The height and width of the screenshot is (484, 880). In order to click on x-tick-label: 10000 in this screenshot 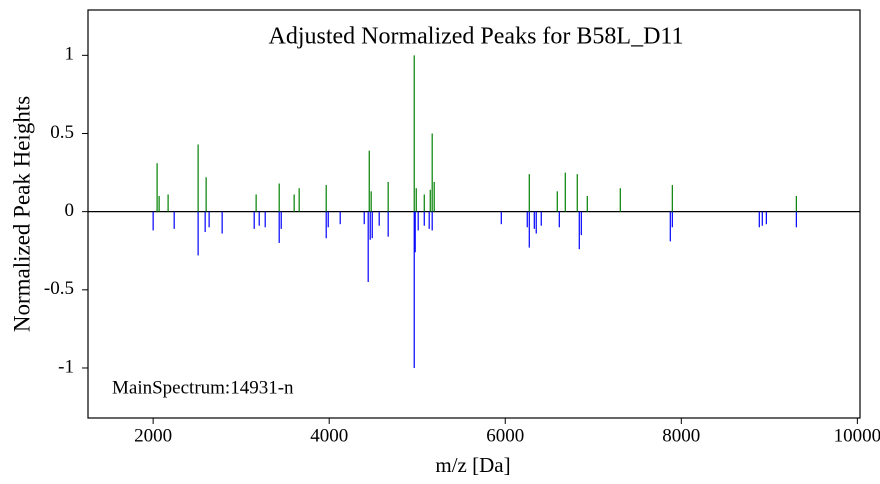, I will do `click(857, 435)`.